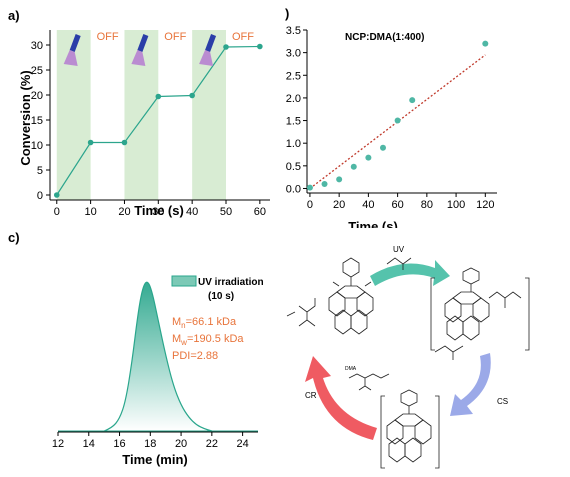 The height and width of the screenshot is (477, 570). Describe the element at coordinates (184, 281) in the screenshot. I see `legend-swatch` at that location.